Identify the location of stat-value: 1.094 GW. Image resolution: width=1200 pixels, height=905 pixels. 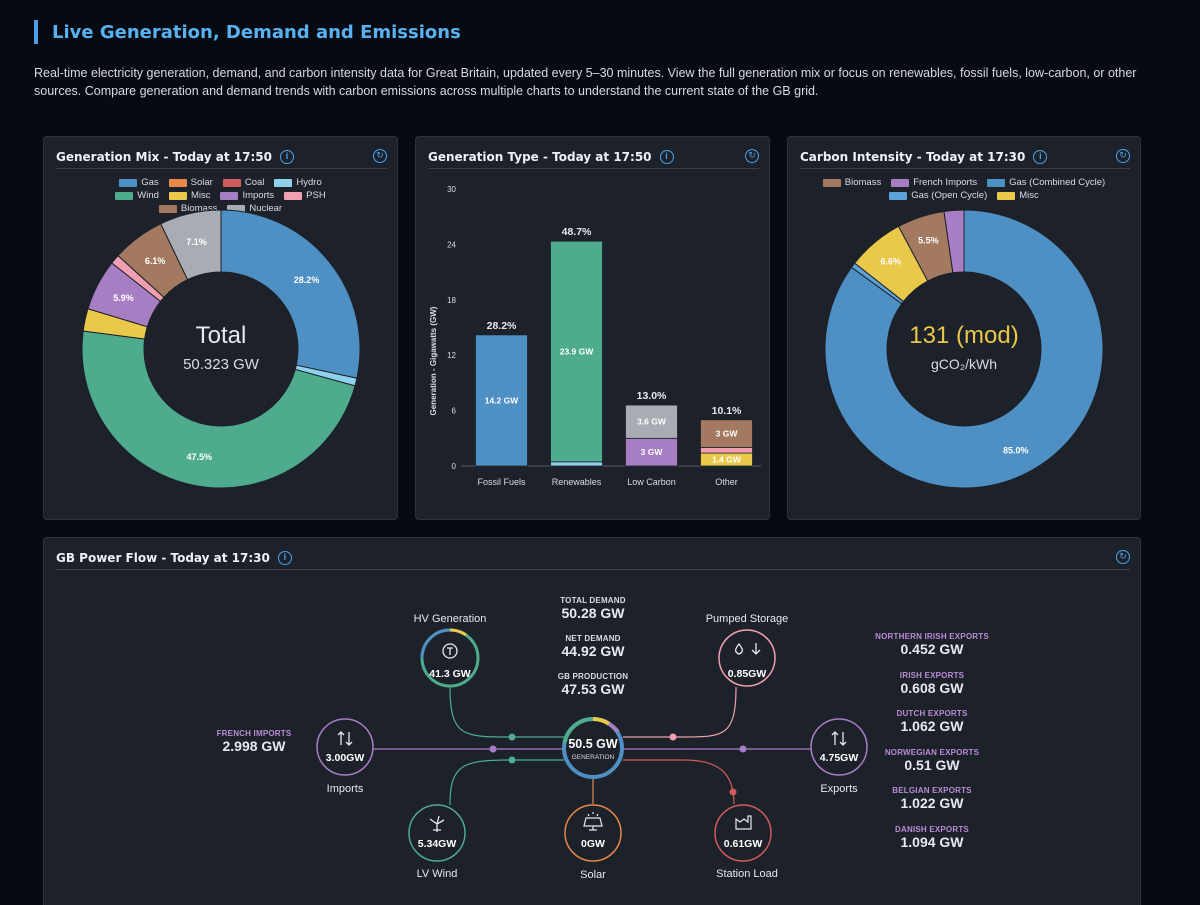
(932, 842).